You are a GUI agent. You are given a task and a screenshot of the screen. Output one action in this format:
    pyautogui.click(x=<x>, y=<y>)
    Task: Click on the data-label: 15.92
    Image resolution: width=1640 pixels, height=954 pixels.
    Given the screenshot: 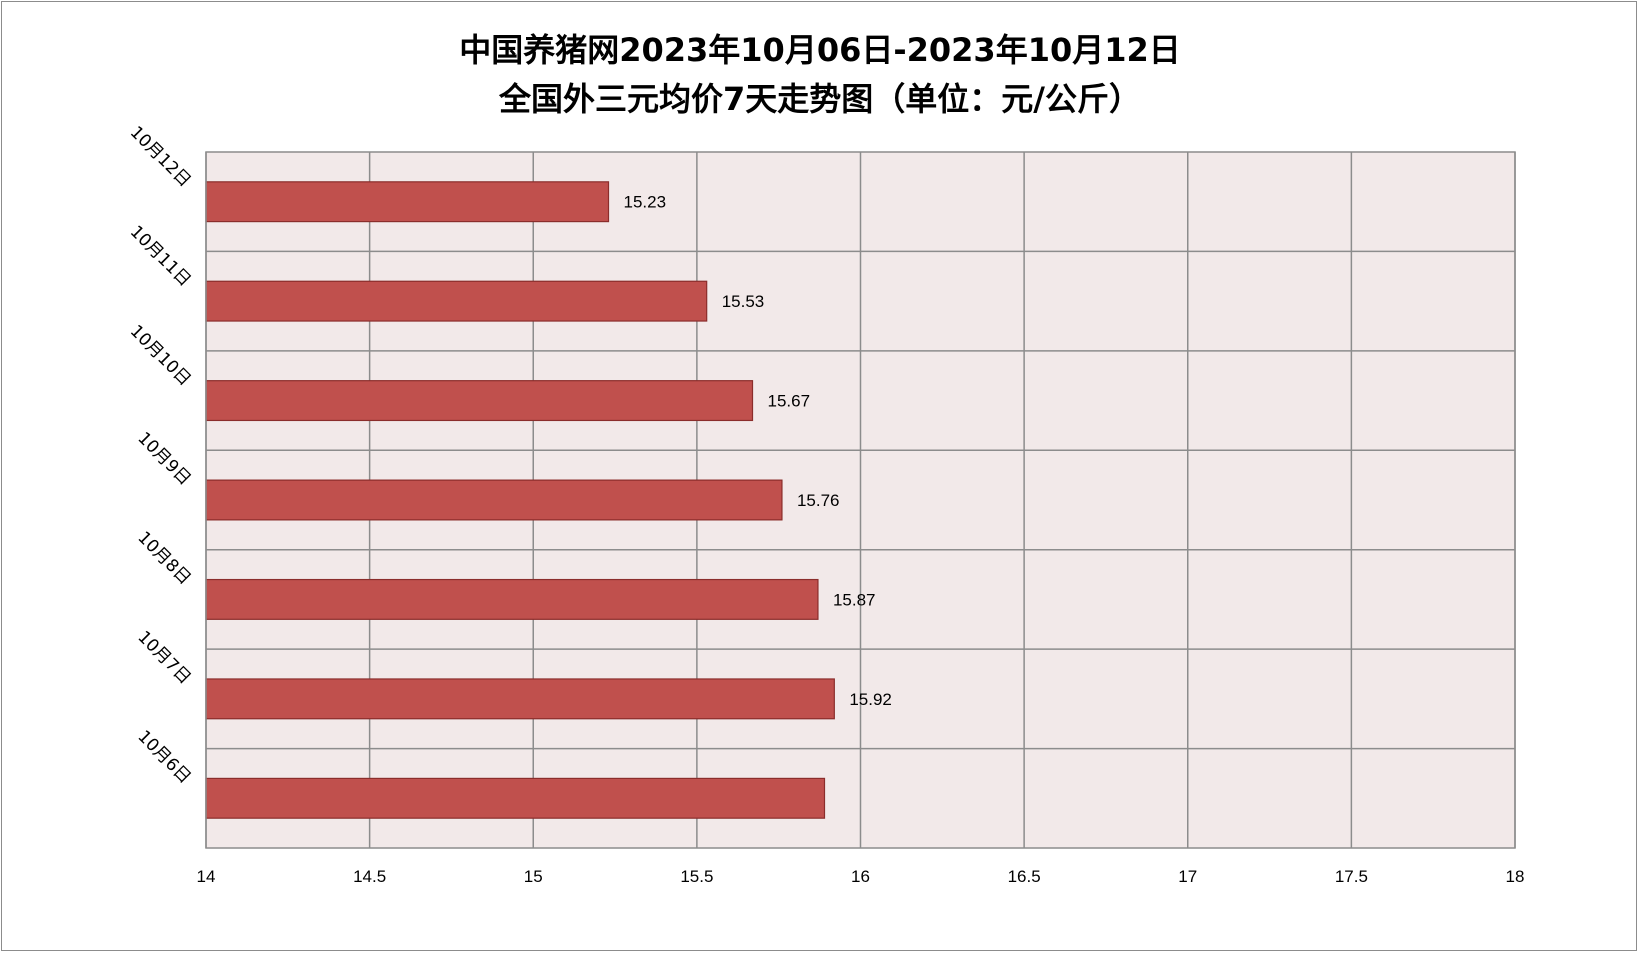 What is the action you would take?
    pyautogui.click(x=870, y=699)
    